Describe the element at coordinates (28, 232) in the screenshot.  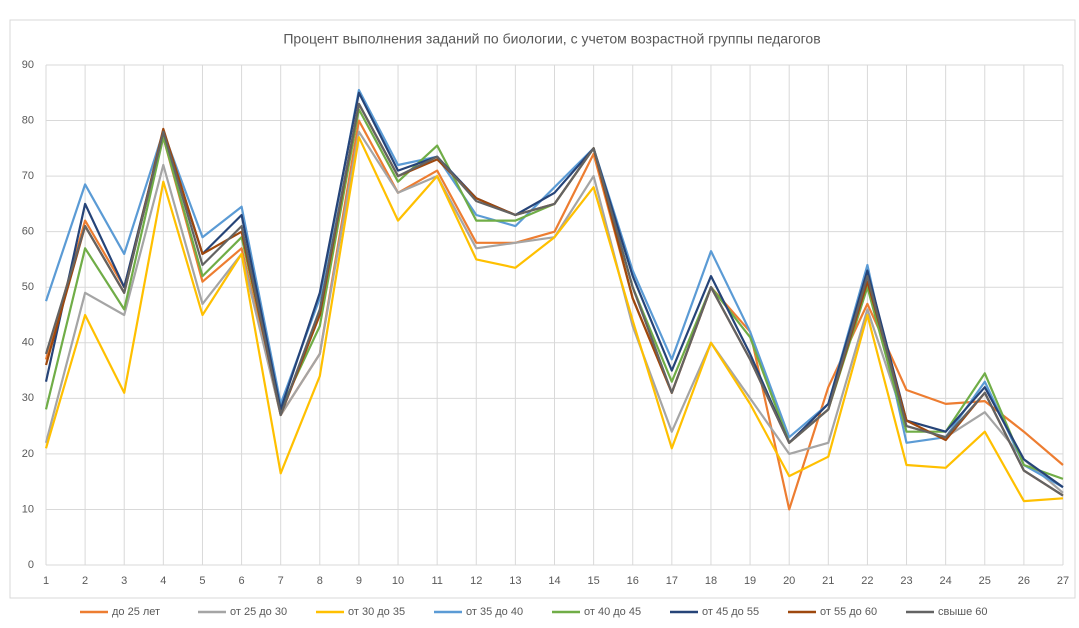
I see `y-tick-label: 60` at that location.